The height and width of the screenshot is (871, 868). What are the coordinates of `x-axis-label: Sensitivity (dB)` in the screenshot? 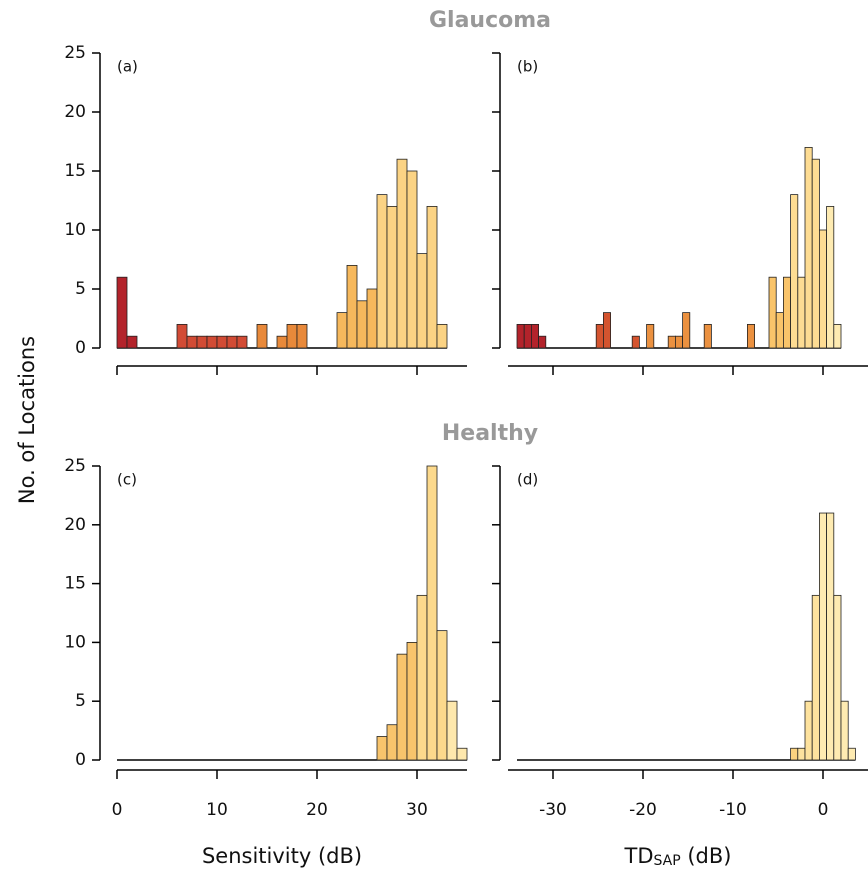 It's located at (282, 856).